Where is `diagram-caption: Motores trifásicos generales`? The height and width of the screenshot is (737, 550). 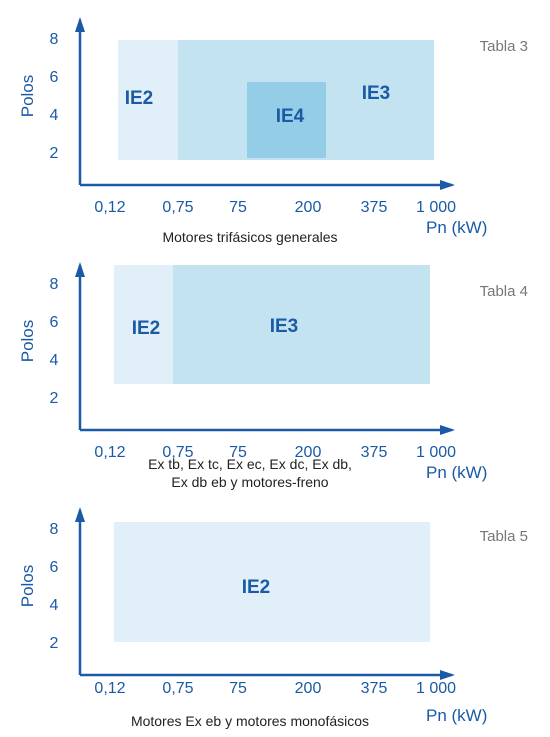
diagram-caption: Motores trifásicos generales is located at coordinates (250, 237).